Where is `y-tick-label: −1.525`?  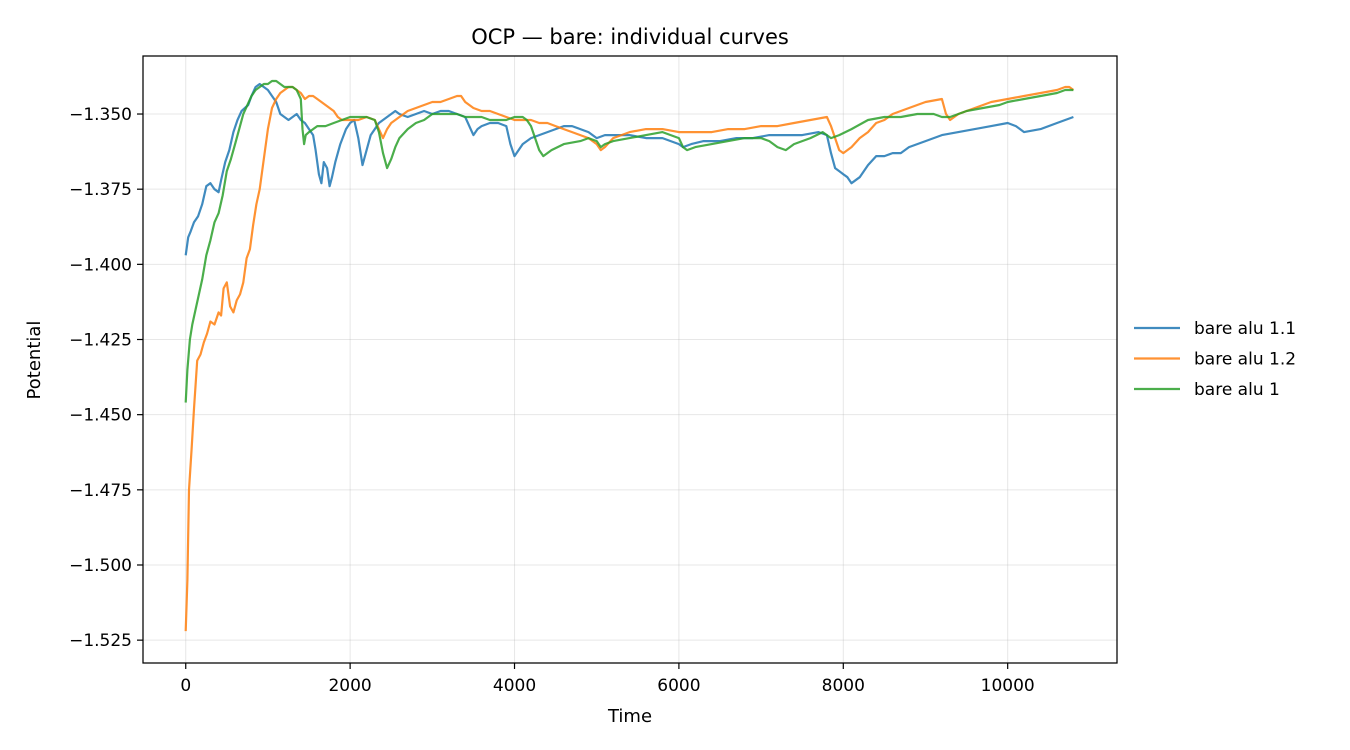
y-tick-label: −1.525 is located at coordinates (100, 641).